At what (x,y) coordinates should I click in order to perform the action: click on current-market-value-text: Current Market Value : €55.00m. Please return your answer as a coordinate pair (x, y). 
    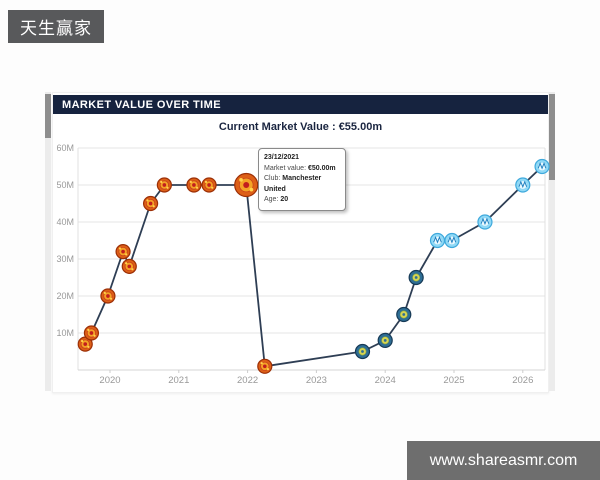
    Looking at the image, I should click on (300, 127).